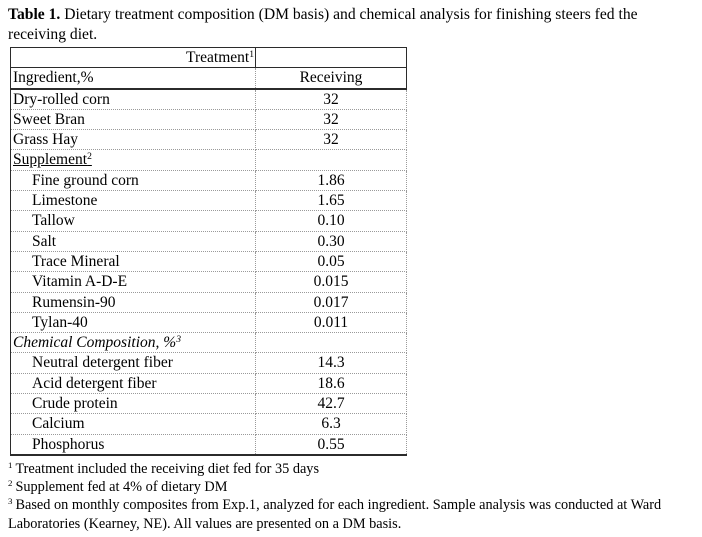 This screenshot has height=537, width=702. I want to click on row-label: Dry-rolled corn, so click(133, 99).